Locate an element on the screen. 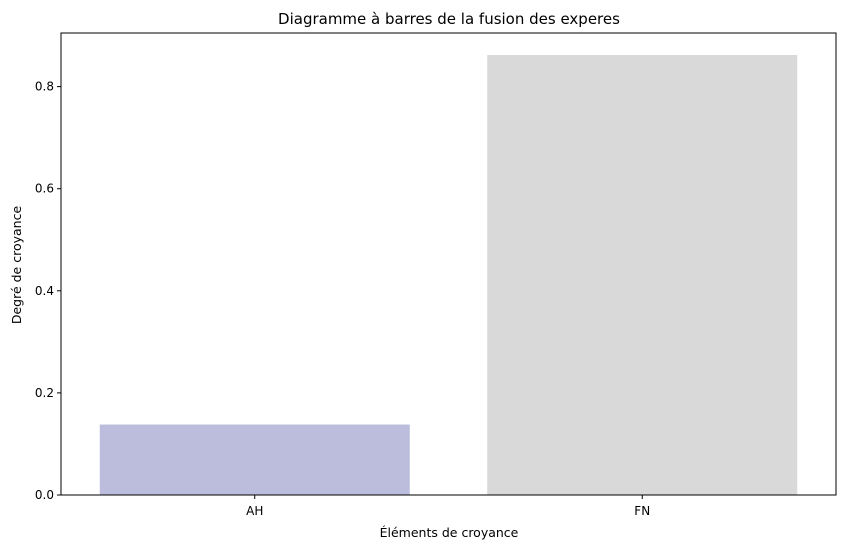 The width and height of the screenshot is (846, 550). y-tick-label: 0.8 is located at coordinates (44, 87).